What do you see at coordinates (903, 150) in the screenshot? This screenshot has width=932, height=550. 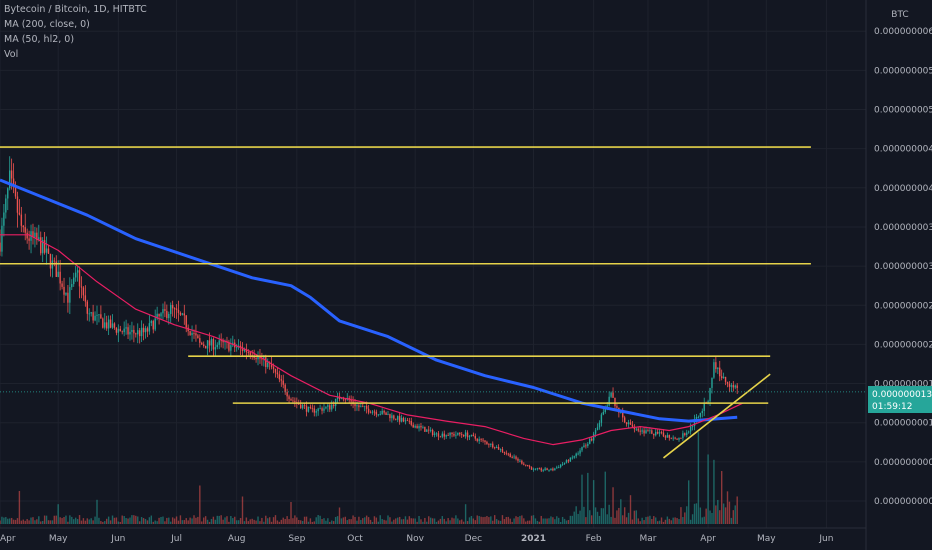 I see `y-tick-label: 0.000000004500` at bounding box center [903, 150].